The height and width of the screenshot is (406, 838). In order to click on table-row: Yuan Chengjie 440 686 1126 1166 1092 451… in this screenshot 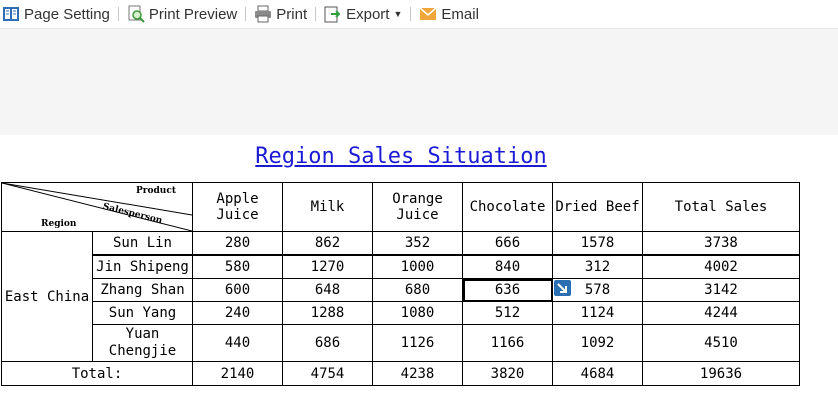, I will do `click(401, 343)`.